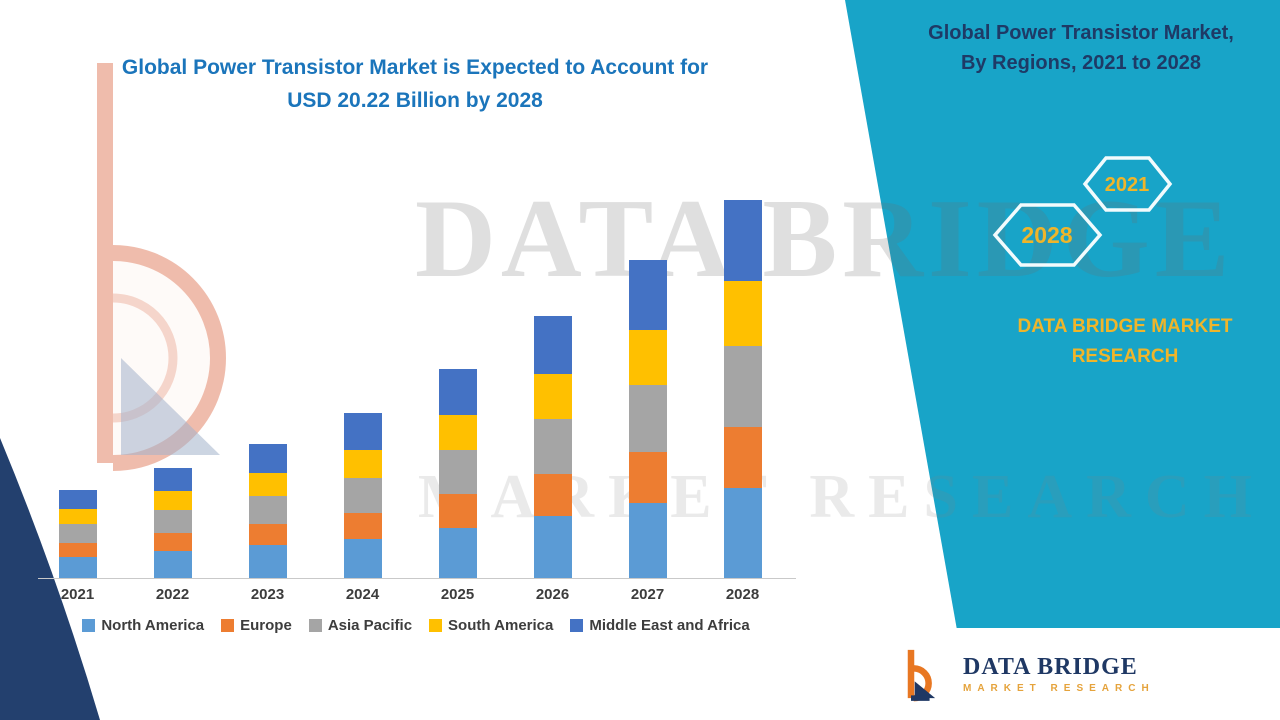  I want to click on bar-2024, so click(362, 495).